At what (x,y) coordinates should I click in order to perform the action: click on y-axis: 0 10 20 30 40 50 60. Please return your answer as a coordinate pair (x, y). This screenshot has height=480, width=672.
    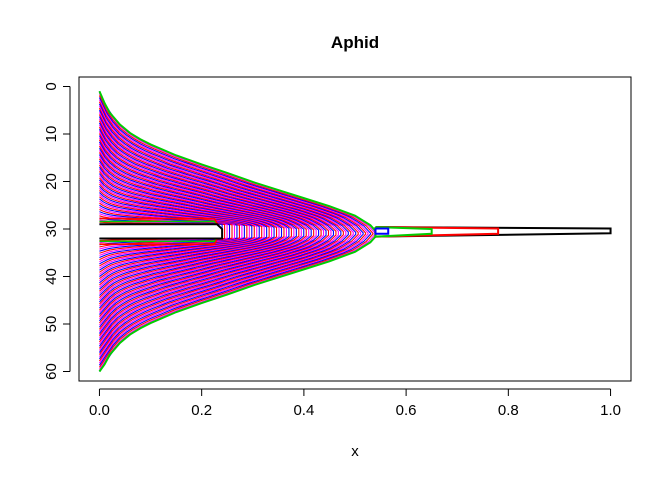
    Looking at the image, I should click on (57, 231).